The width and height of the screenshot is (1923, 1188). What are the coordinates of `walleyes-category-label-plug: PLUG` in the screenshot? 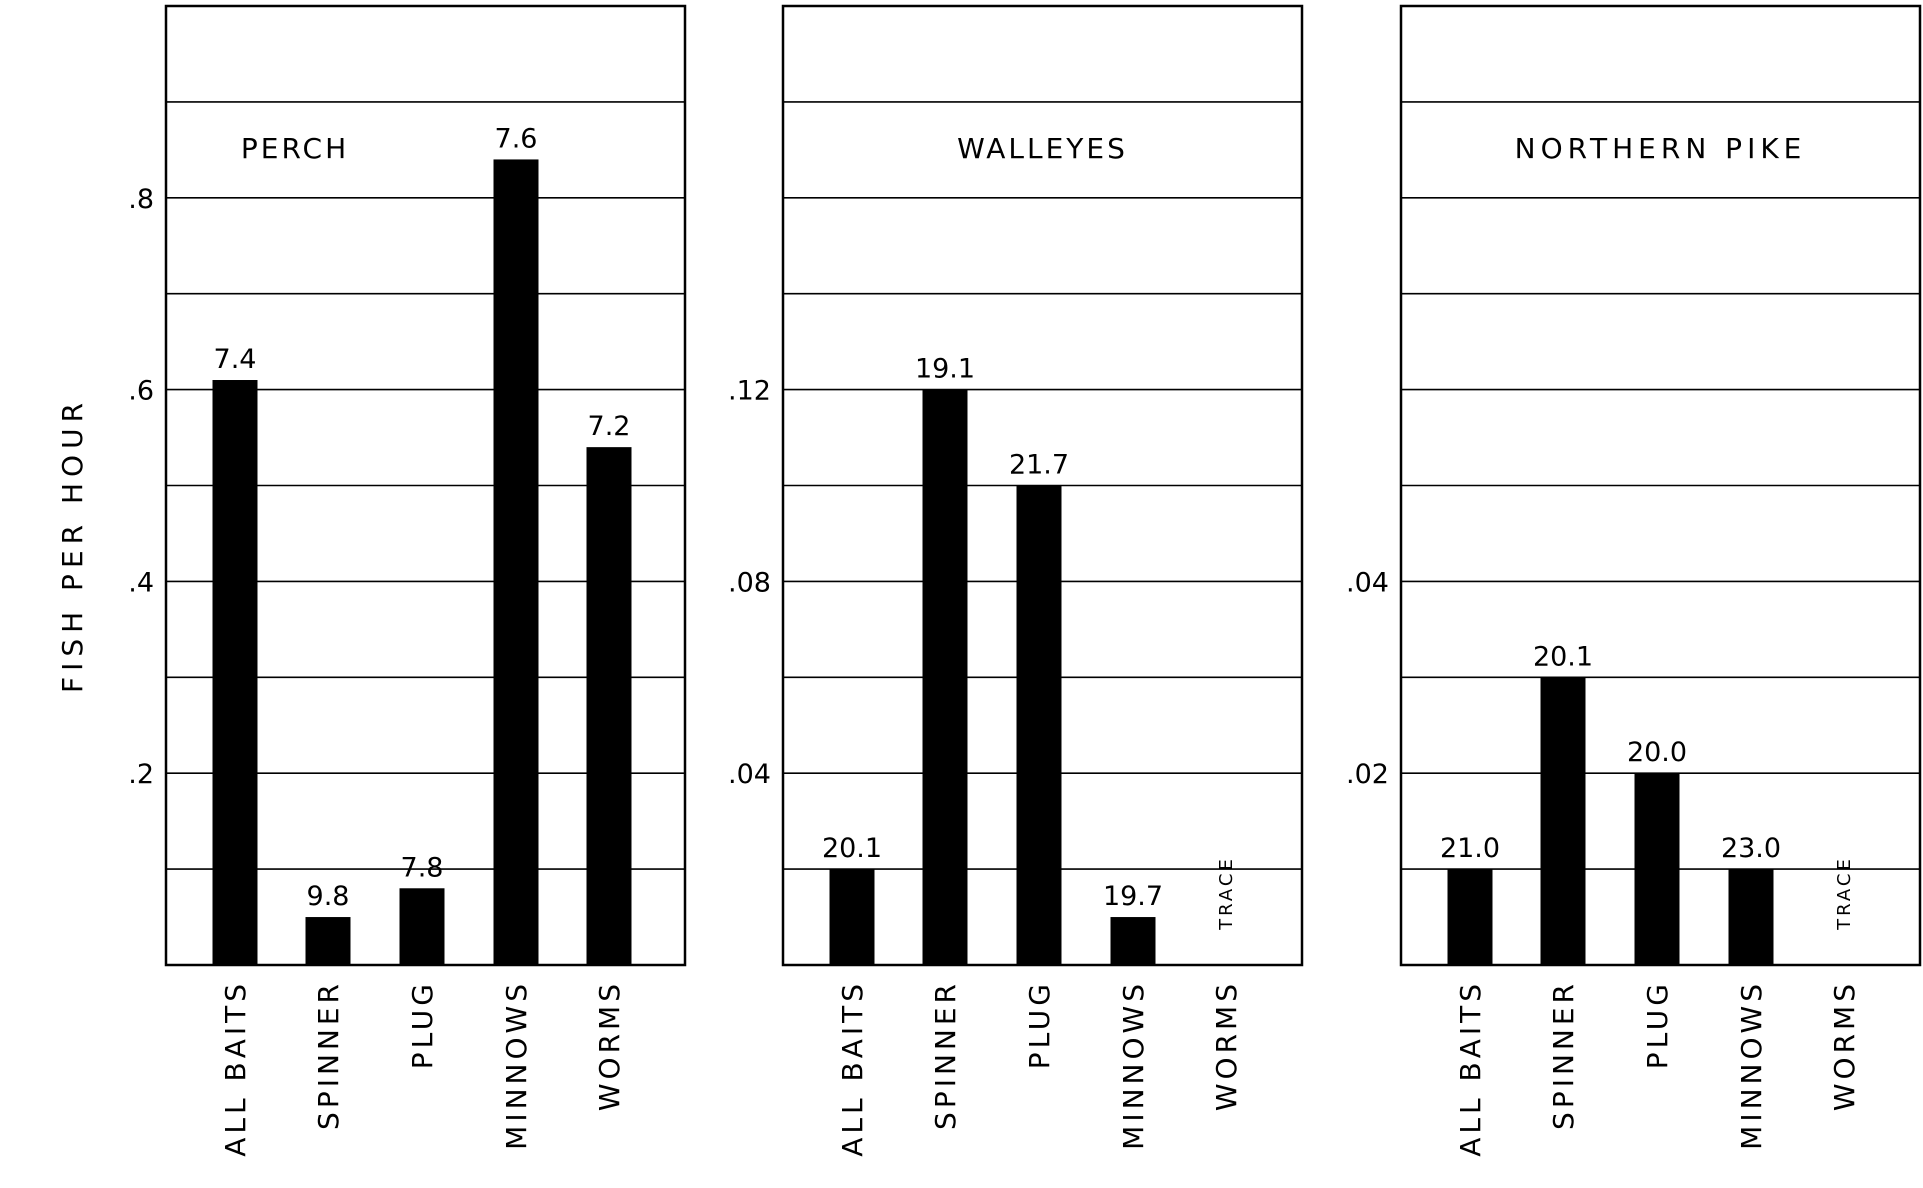 It's located at (1039, 1024).